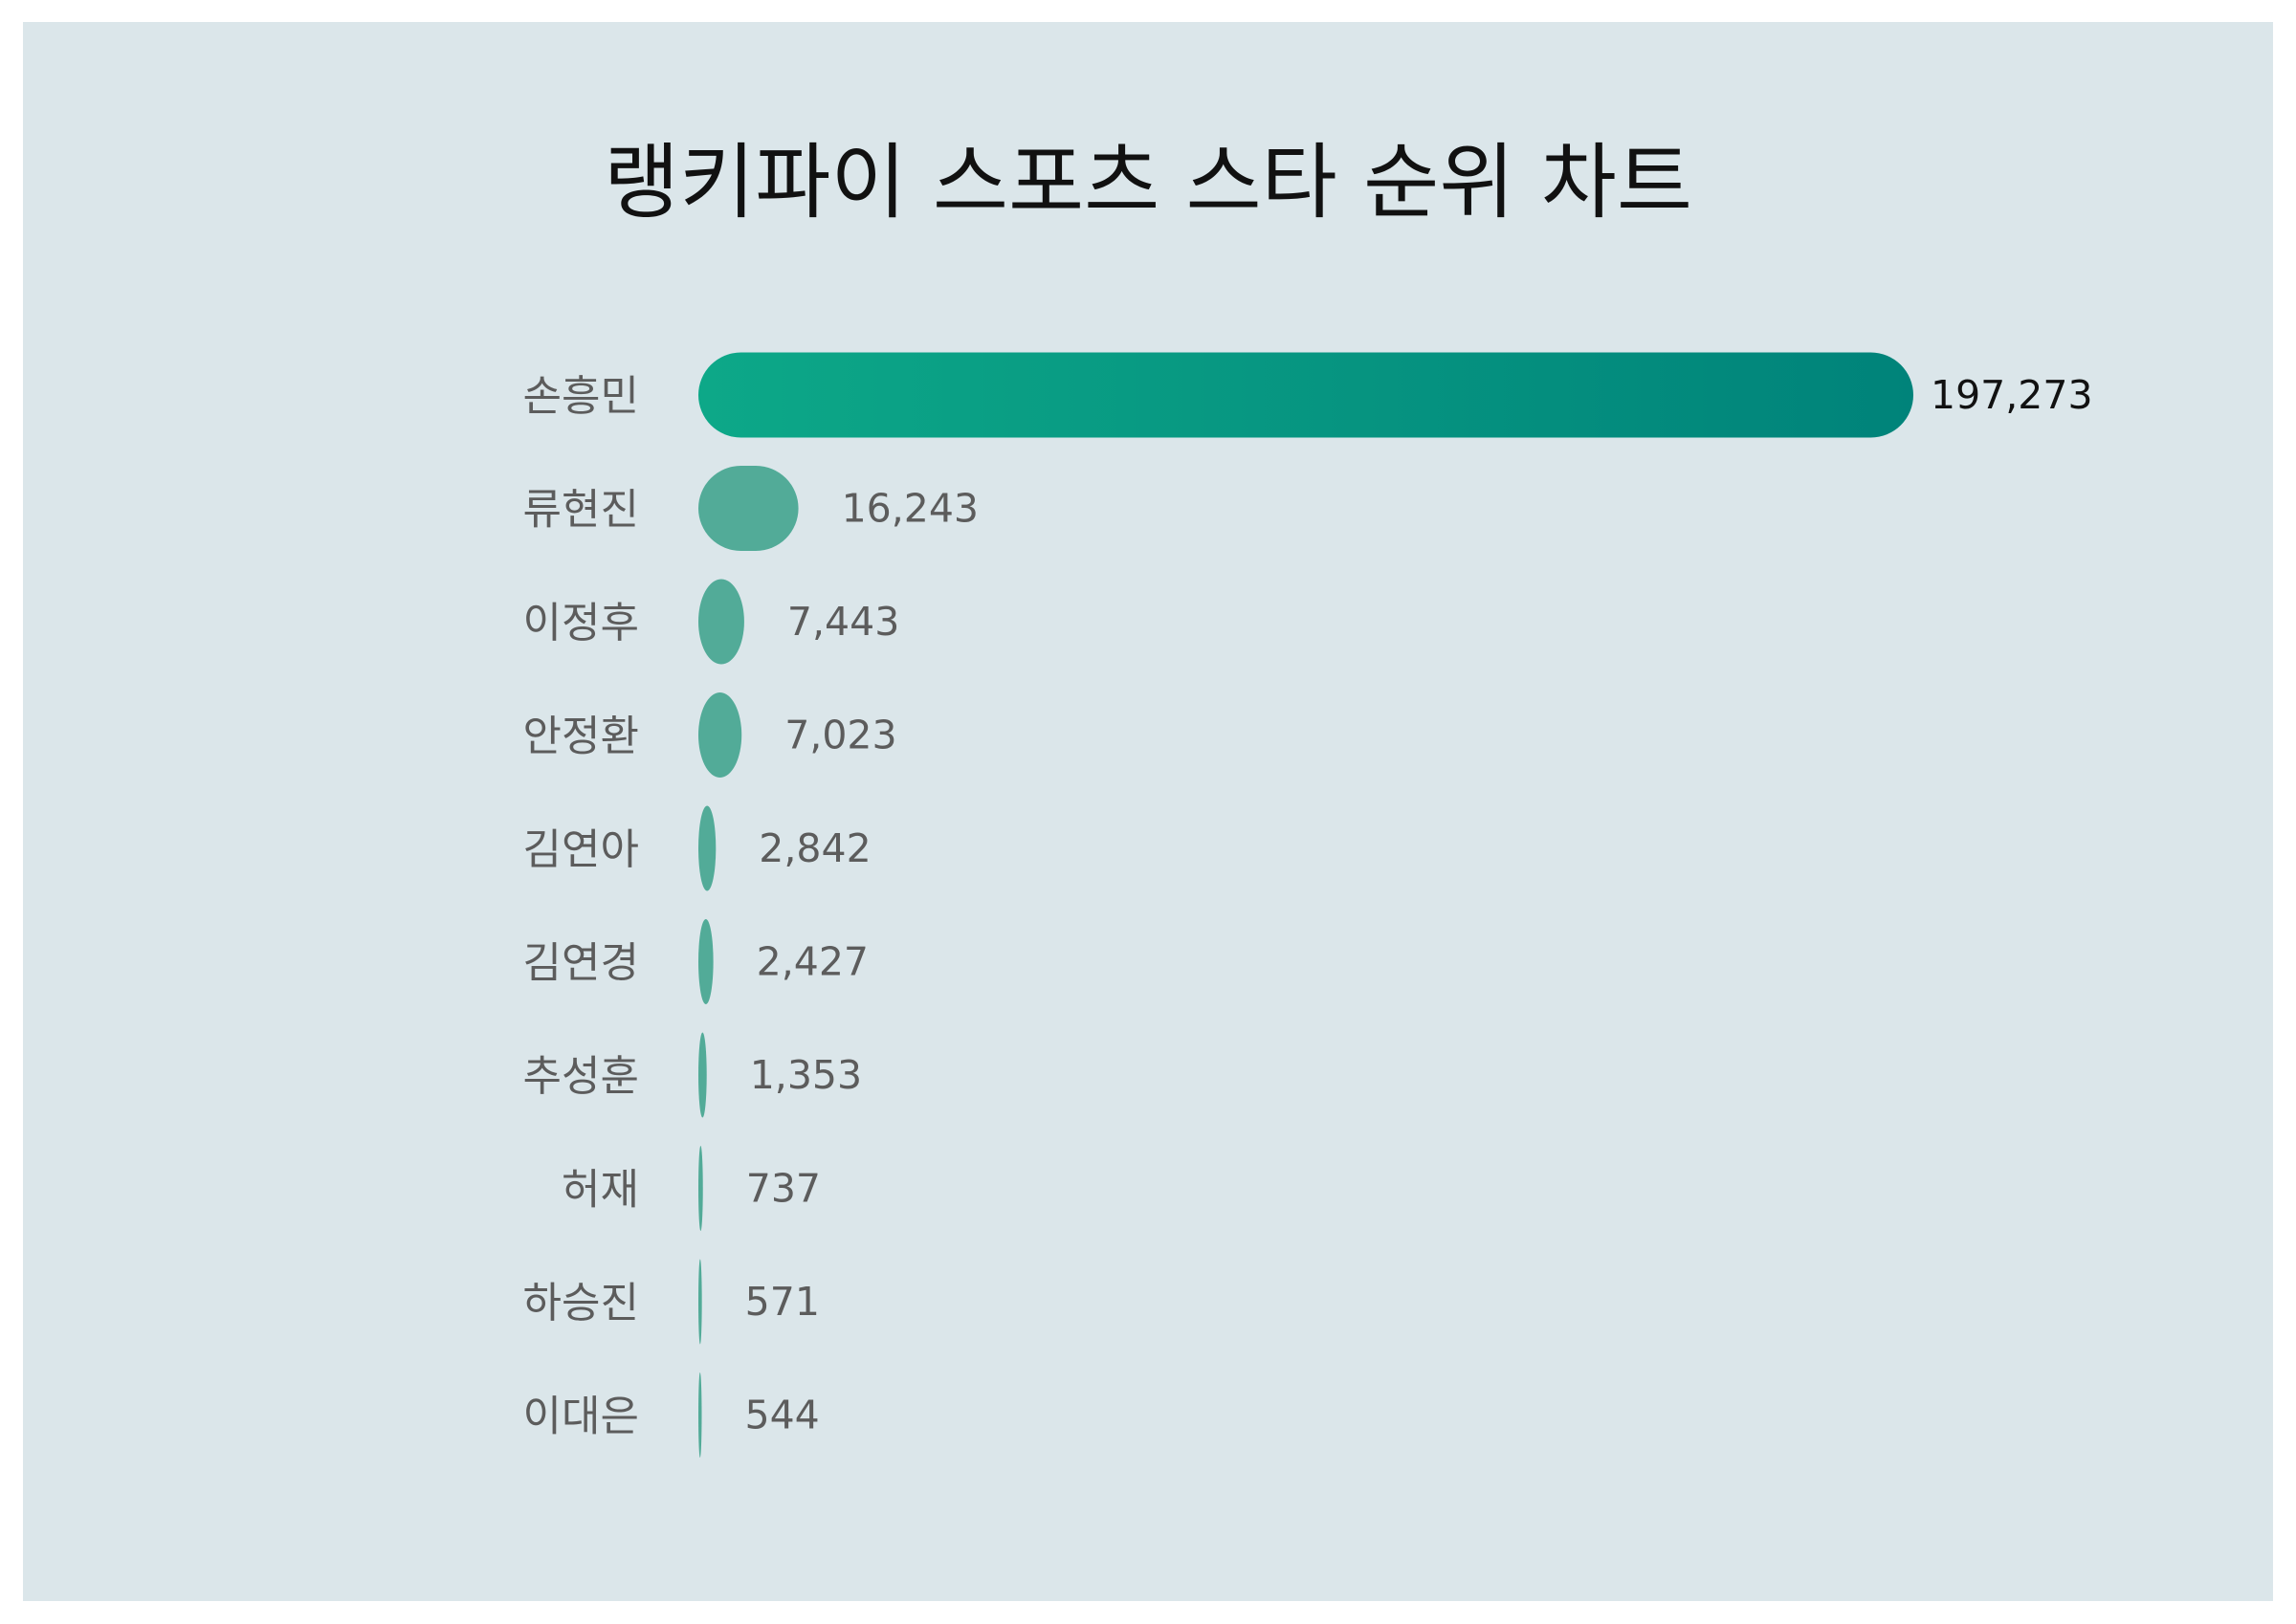 Image resolution: width=2296 pixels, height=1624 pixels. What do you see at coordinates (813, 962) in the screenshot?
I see `value-label: 2,427` at bounding box center [813, 962].